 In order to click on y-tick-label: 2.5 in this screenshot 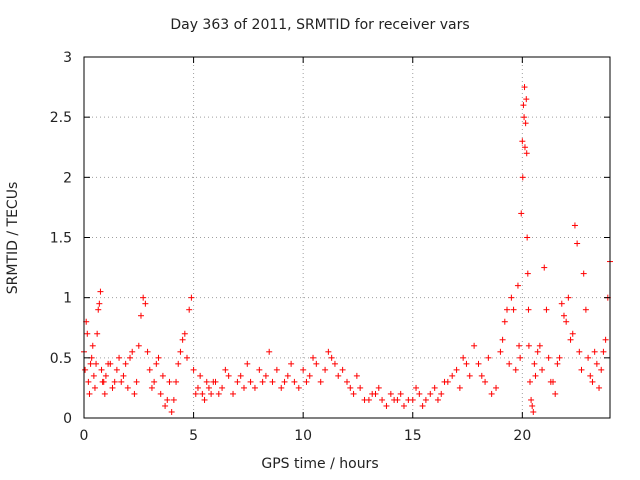, I will do `click(61, 118)`.